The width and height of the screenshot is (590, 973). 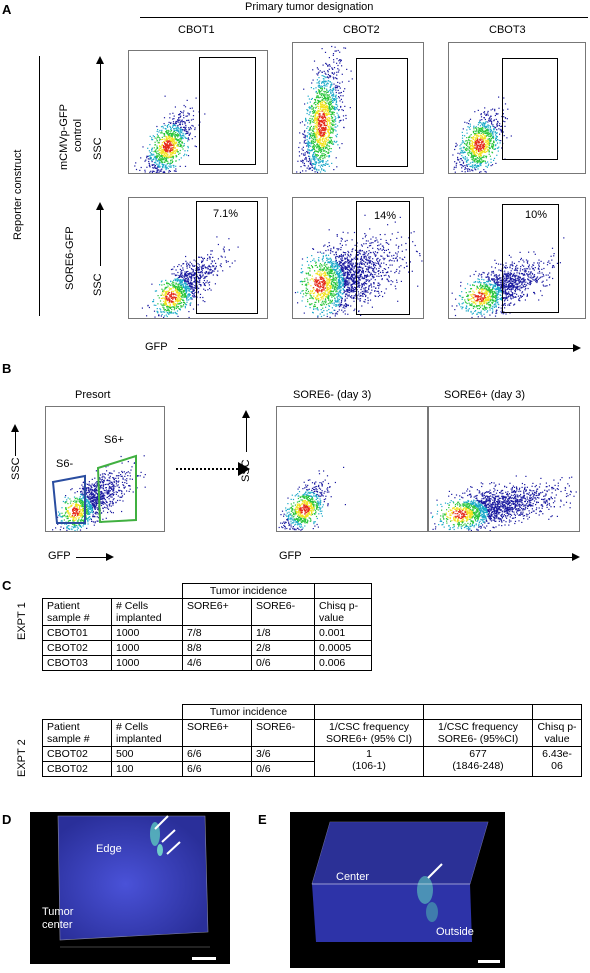 I want to click on flow-plot-control-cbot3, so click(x=517, y=108).